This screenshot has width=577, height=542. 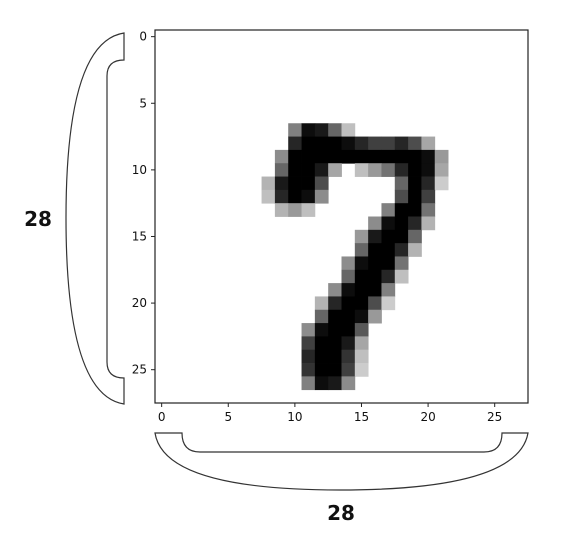 What do you see at coordinates (38, 219) in the screenshot?
I see `height-label: 28` at bounding box center [38, 219].